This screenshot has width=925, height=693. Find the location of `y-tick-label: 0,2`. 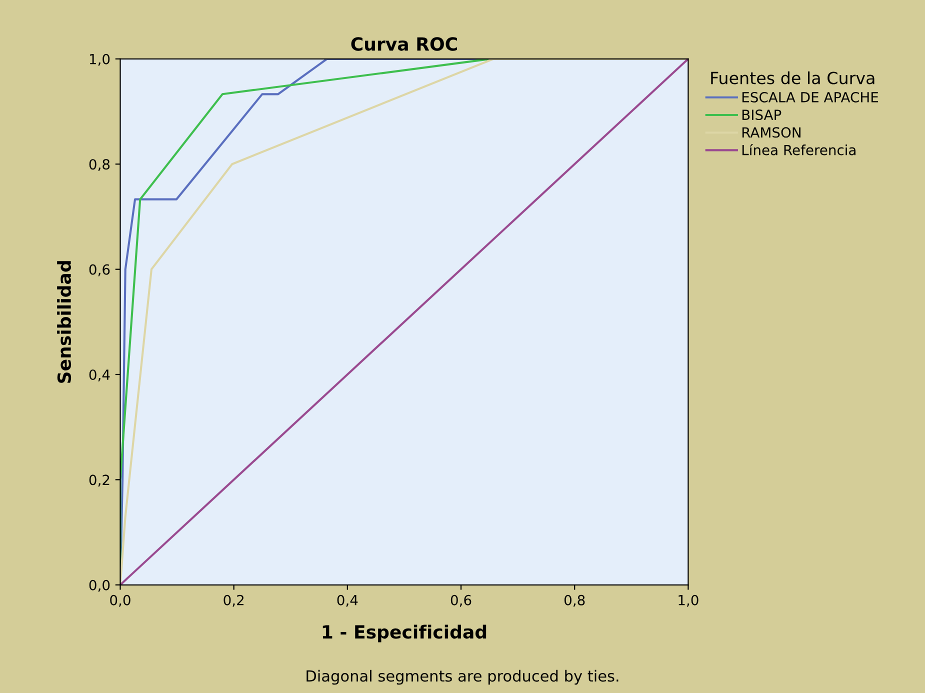

y-tick-label: 0,2 is located at coordinates (99, 480).